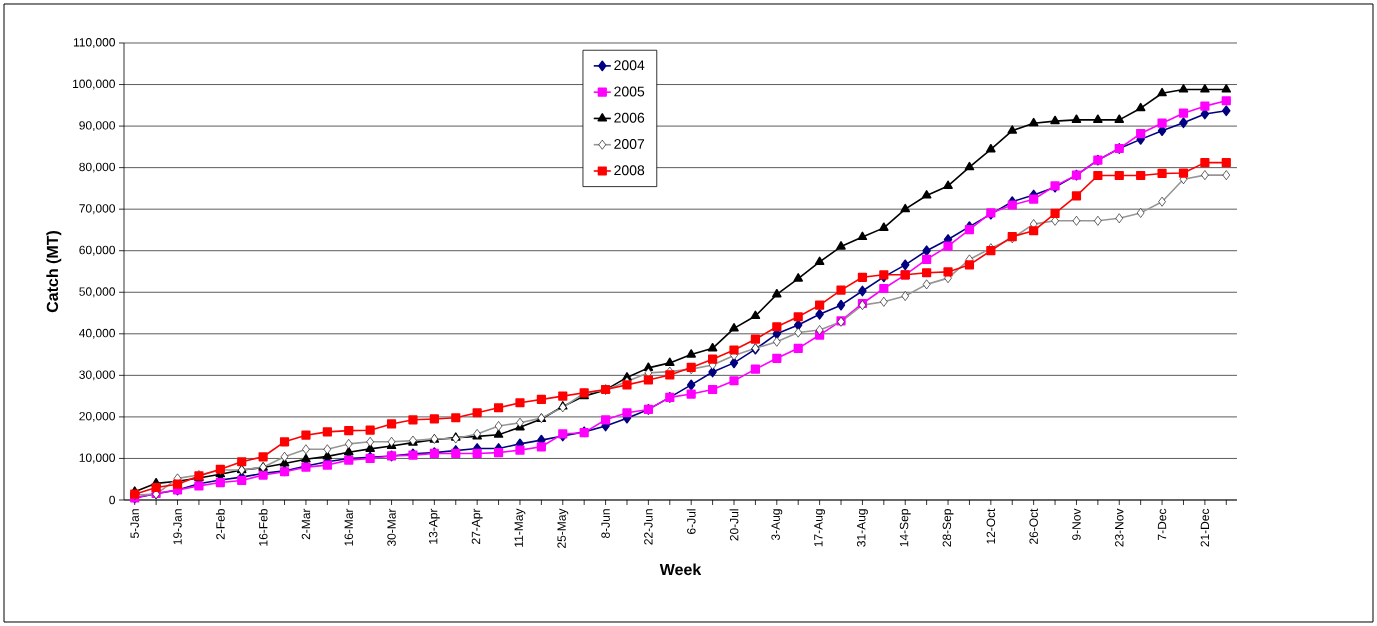 The height and width of the screenshot is (626, 1377). I want to click on x-tick-label: 17-Aug, so click(819, 528).